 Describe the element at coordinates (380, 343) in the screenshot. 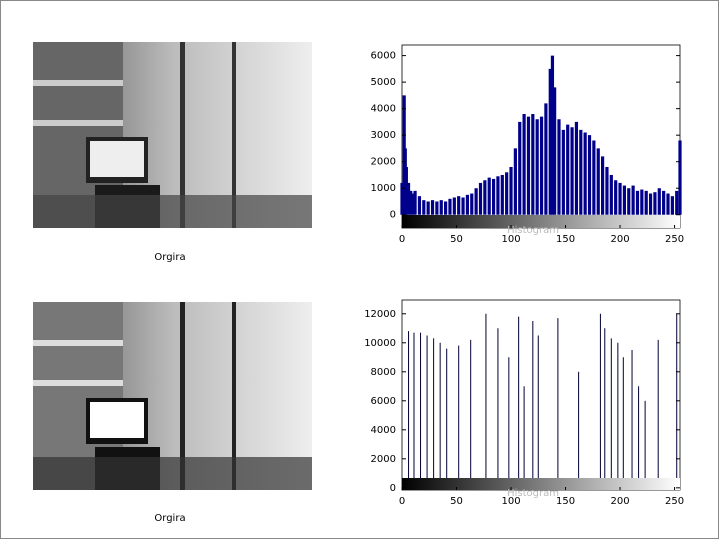

I see `y-tick-label: 10000` at that location.